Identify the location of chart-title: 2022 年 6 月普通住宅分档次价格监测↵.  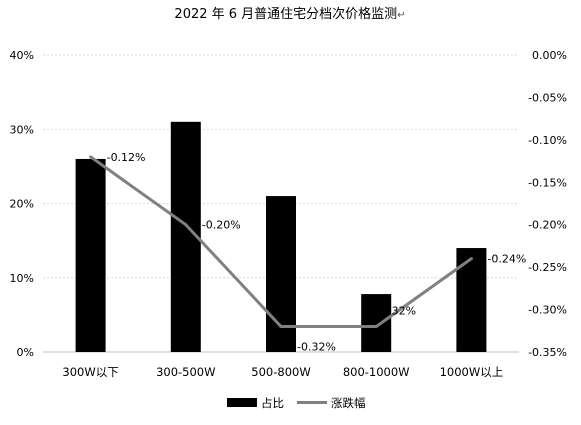
(289, 14).